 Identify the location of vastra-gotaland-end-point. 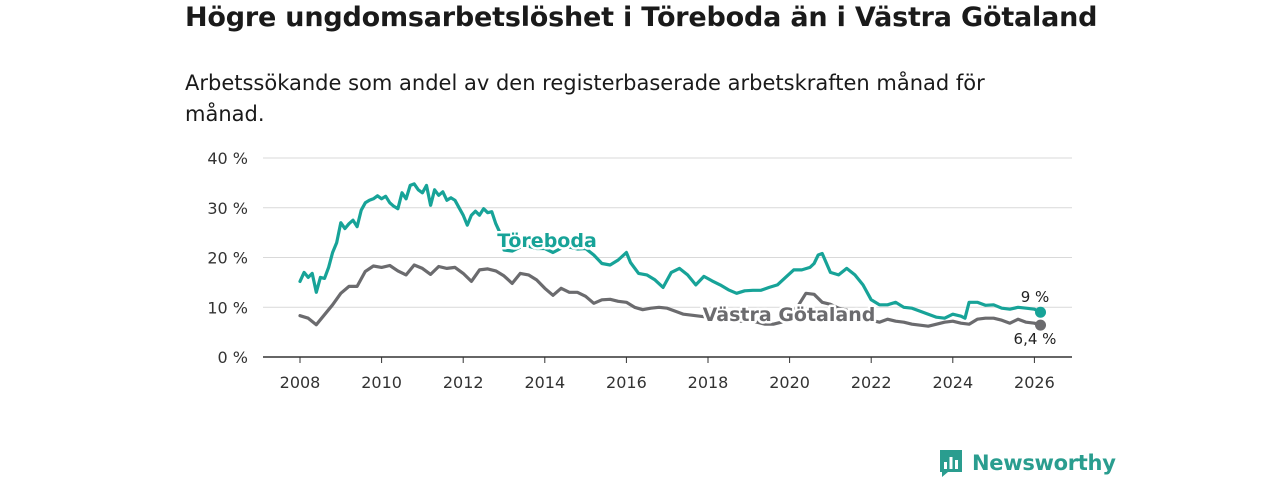
(1041, 325).